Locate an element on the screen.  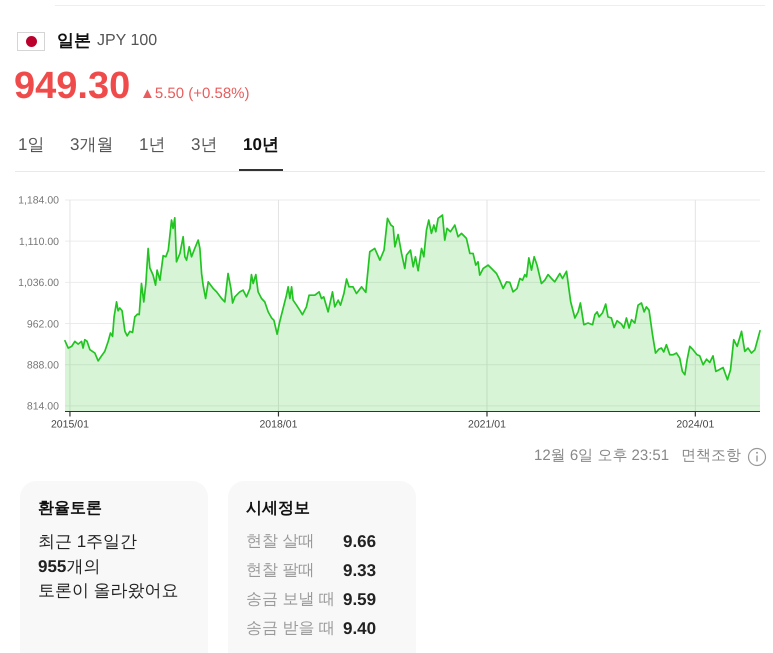
x-tick-label: 2018/01 is located at coordinates (278, 424).